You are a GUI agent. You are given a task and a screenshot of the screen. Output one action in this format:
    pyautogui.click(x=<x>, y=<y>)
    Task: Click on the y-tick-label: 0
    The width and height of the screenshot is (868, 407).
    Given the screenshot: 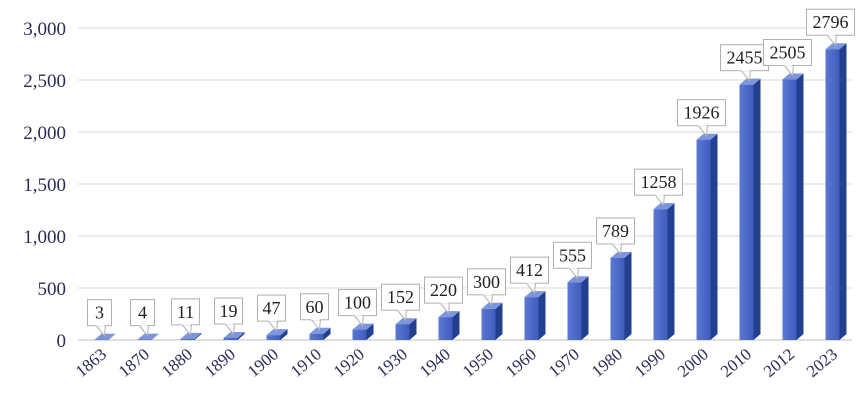 What is the action you would take?
    pyautogui.click(x=62, y=341)
    